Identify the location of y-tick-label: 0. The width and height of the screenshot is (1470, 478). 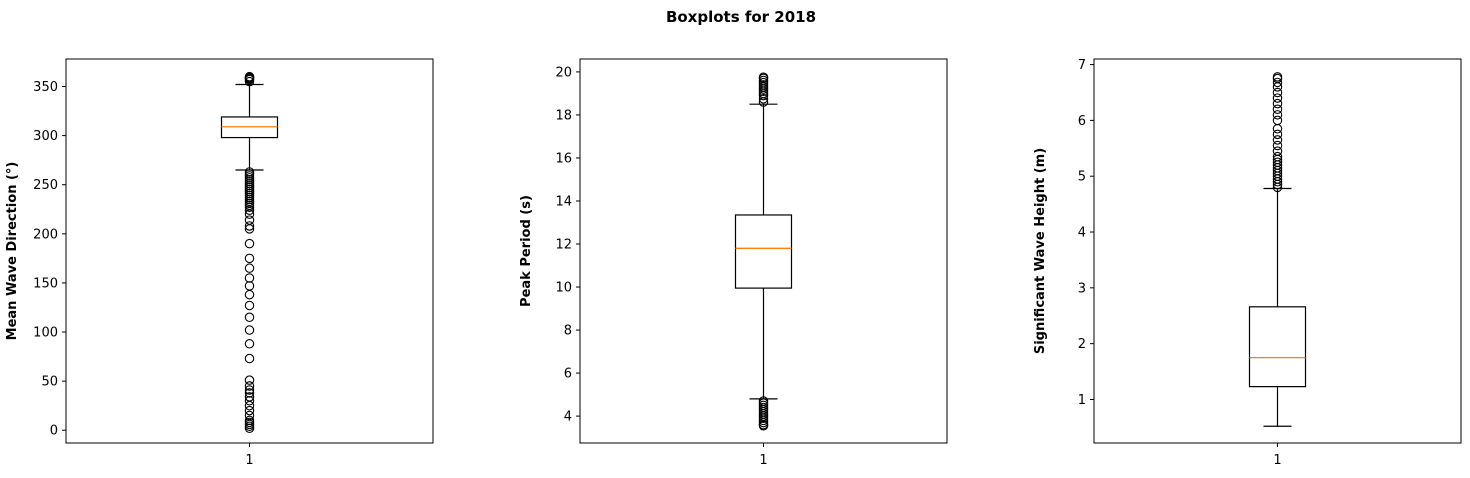
(54, 431).